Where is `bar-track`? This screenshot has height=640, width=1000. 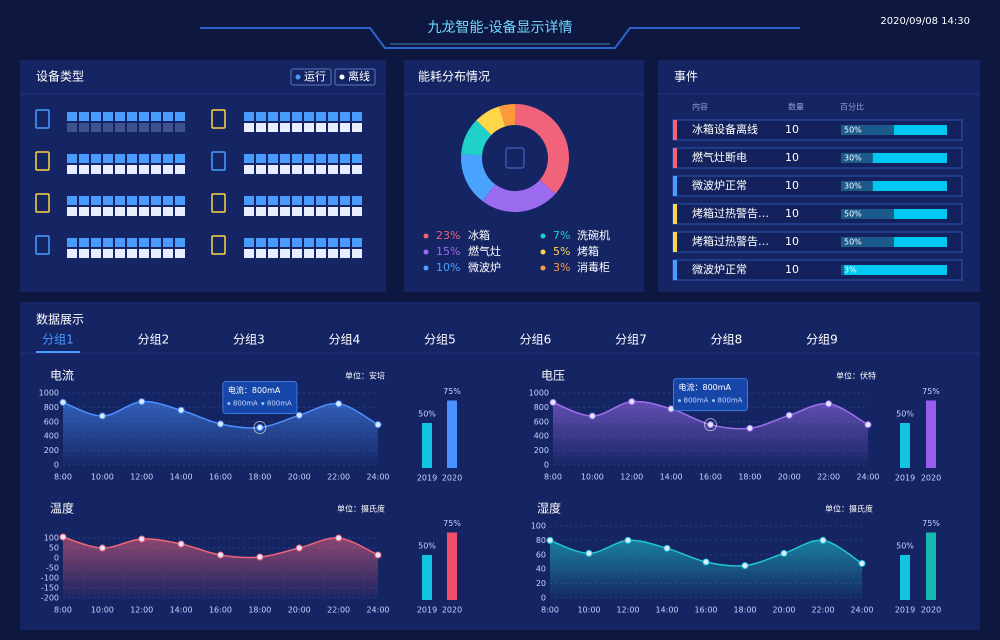
bar-track is located at coordinates (894, 158).